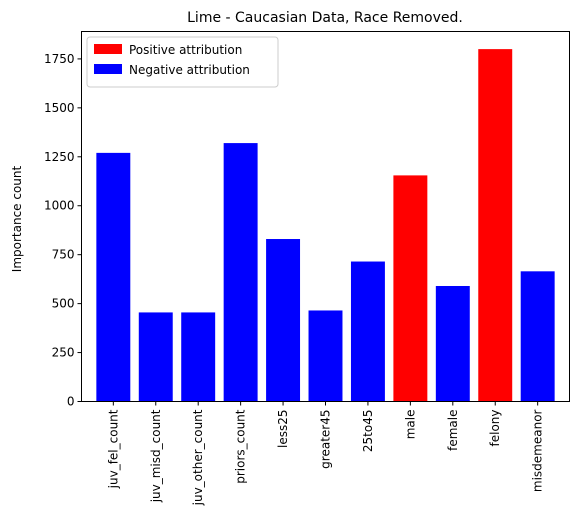 The width and height of the screenshot is (580, 532). What do you see at coordinates (325, 356) in the screenshot?
I see `bar-greater45` at bounding box center [325, 356].